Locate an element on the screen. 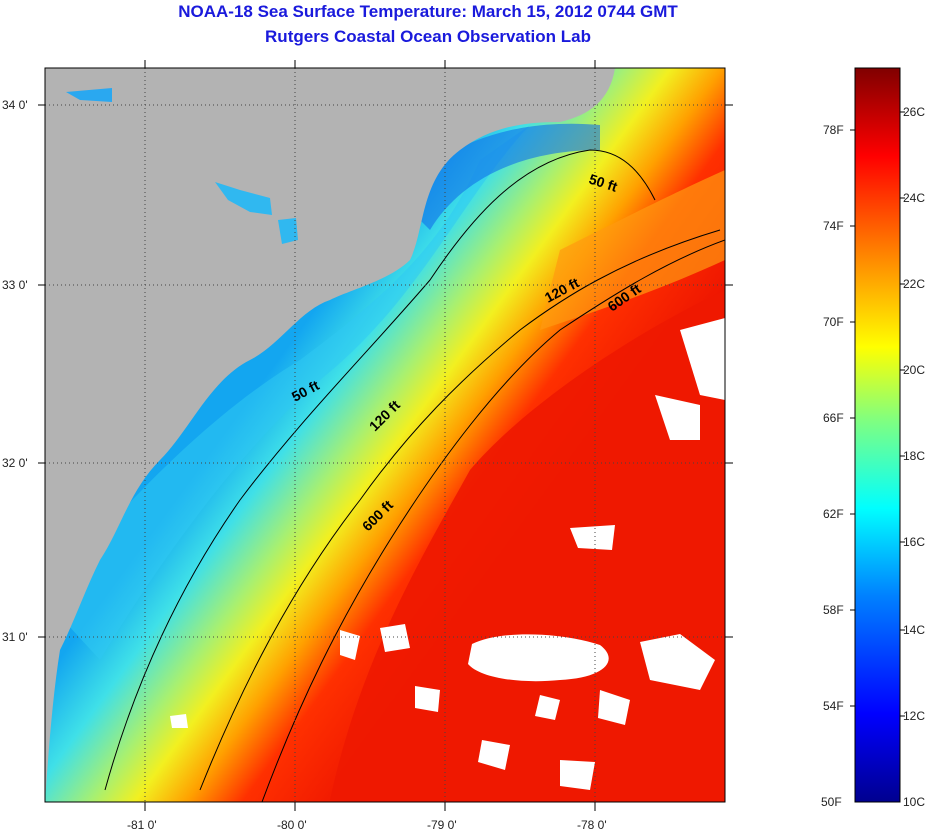  colorbar-f-label: 66F is located at coordinates (833, 418).